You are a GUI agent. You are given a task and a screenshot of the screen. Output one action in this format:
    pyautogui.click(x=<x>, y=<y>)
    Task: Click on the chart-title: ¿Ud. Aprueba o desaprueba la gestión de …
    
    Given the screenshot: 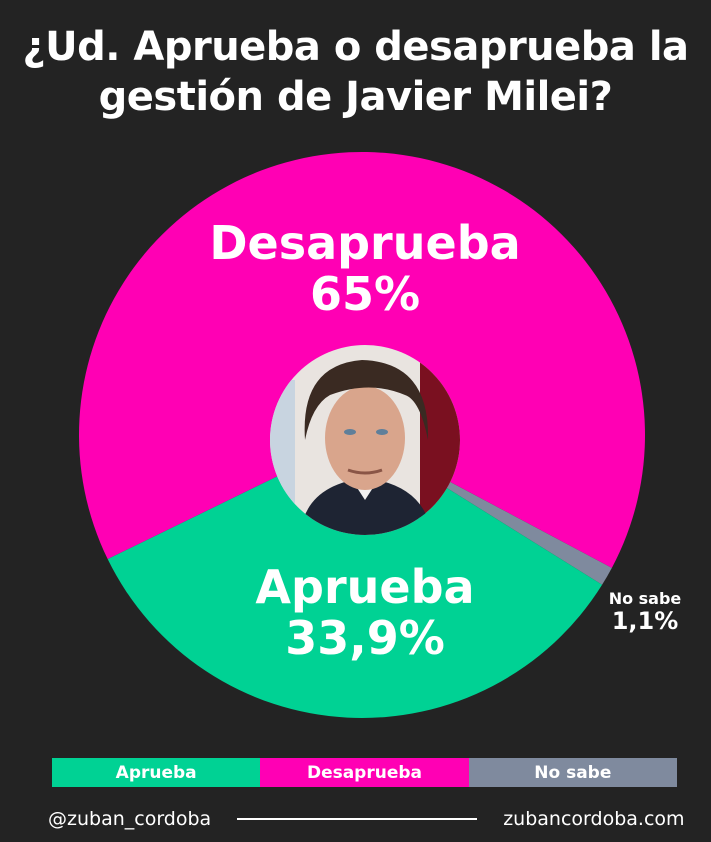 What is the action you would take?
    pyautogui.click(x=355, y=72)
    